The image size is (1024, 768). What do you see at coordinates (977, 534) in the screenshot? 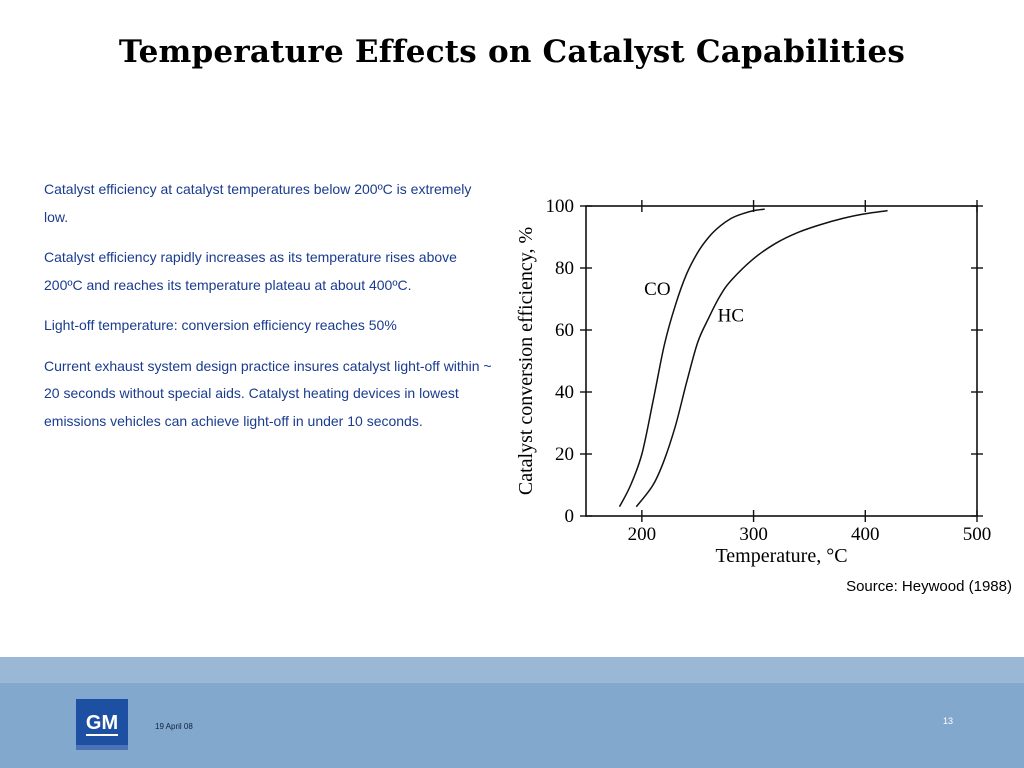
I see `x-tick-label: 500` at bounding box center [977, 534].